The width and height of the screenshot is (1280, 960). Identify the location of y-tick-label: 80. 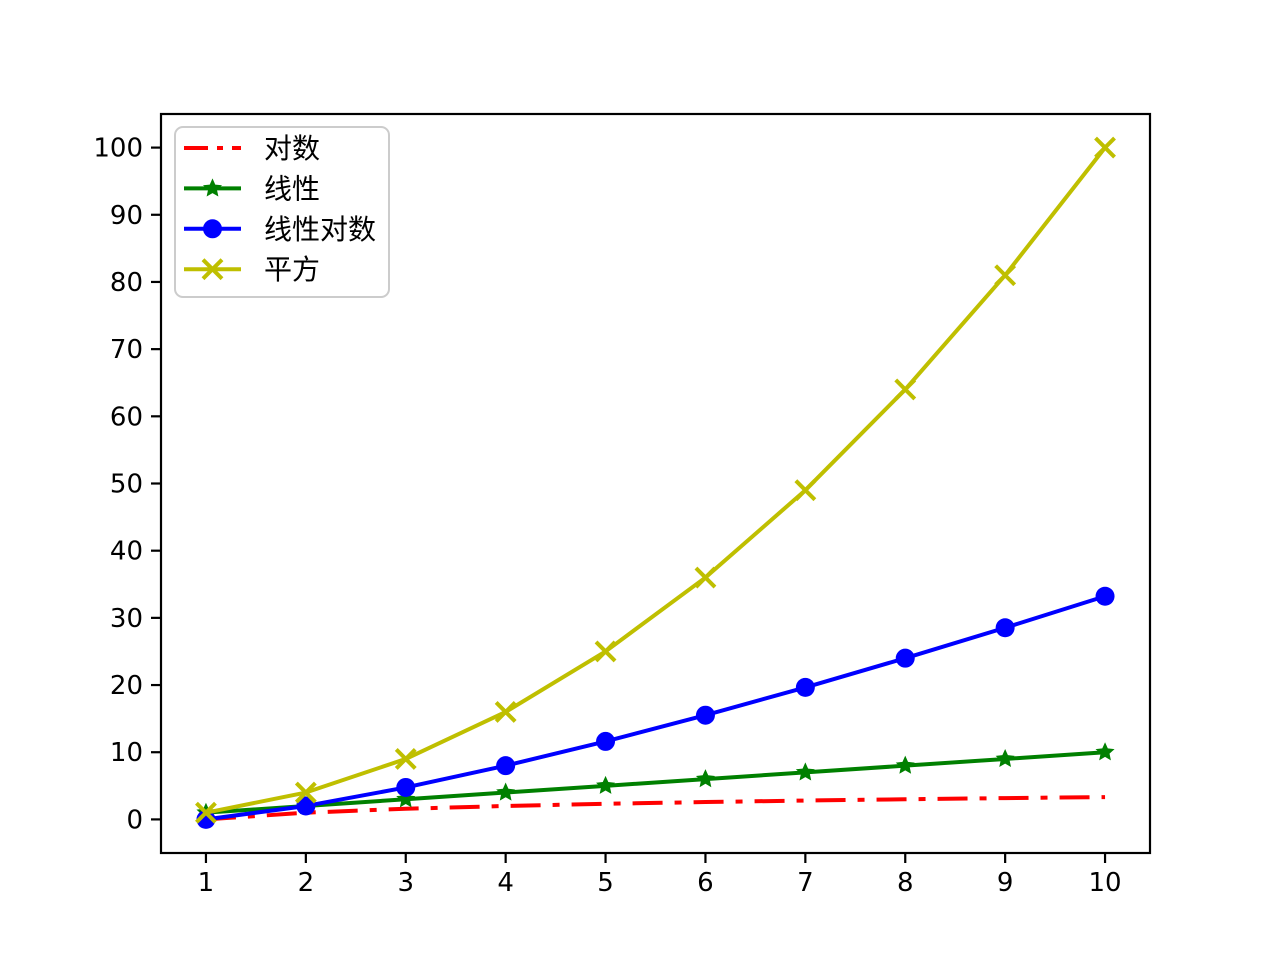
(126, 283).